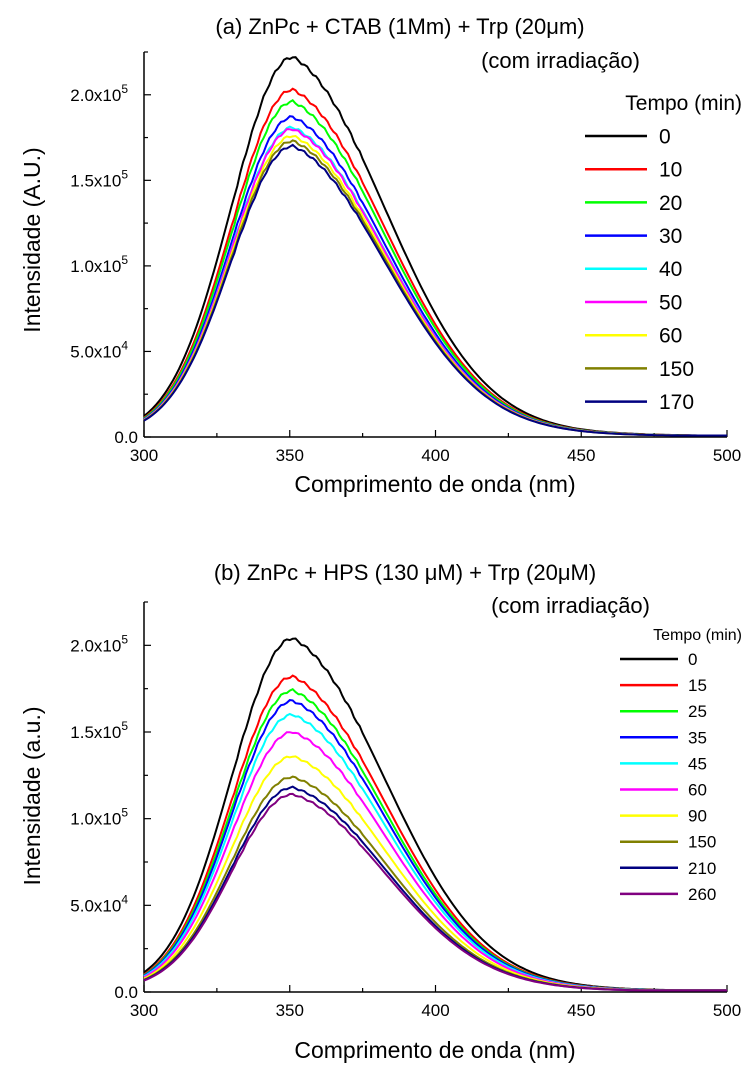 Image resolution: width=744 pixels, height=1073 pixels. I want to click on chart-a-y-tick-label: 1.0x10⁵, so click(99, 264).